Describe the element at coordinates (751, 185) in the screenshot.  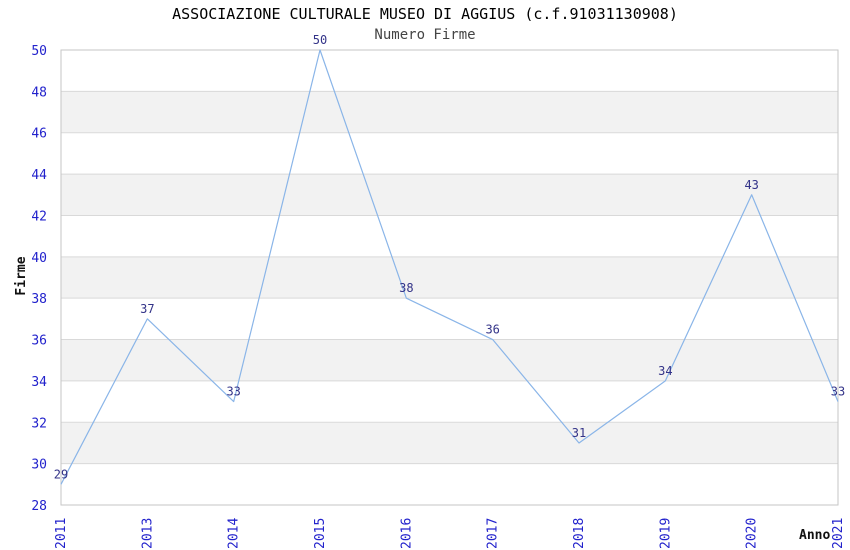
I see `data-point-label: 43` at that location.